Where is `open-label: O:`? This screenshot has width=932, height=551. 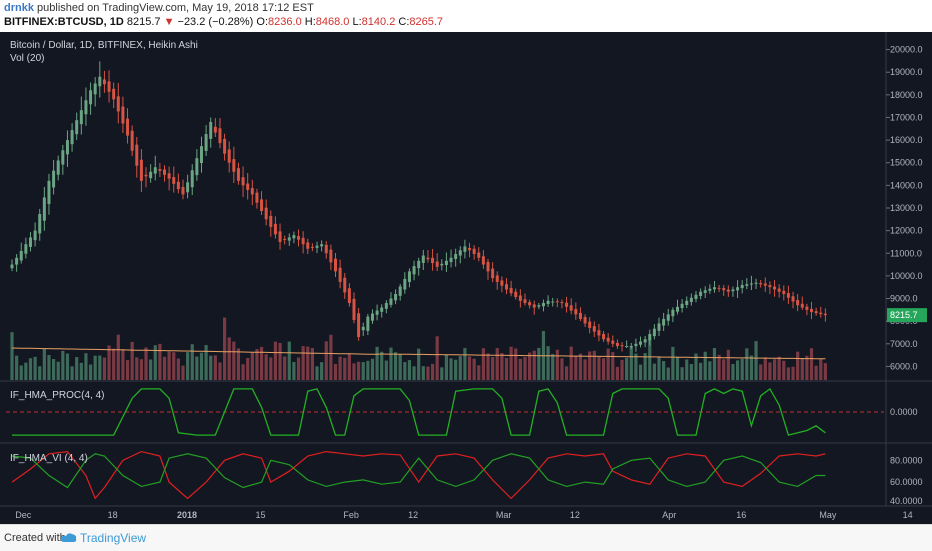
open-label: O: is located at coordinates (262, 22).